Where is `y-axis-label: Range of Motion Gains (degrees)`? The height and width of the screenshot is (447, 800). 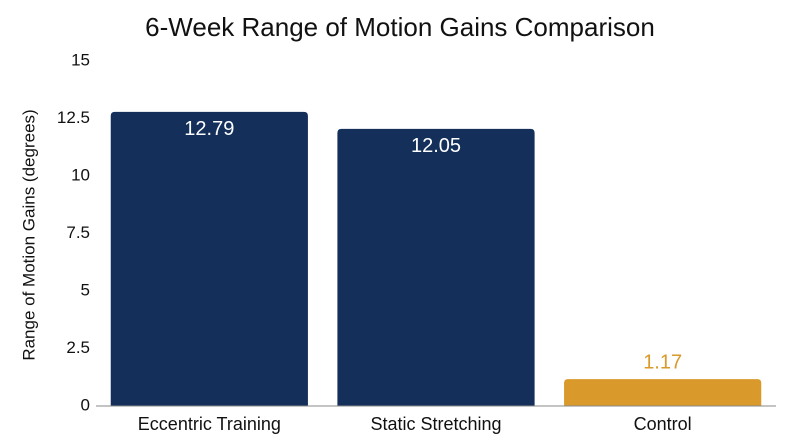
y-axis-label: Range of Motion Gains (degrees) is located at coordinates (28, 234).